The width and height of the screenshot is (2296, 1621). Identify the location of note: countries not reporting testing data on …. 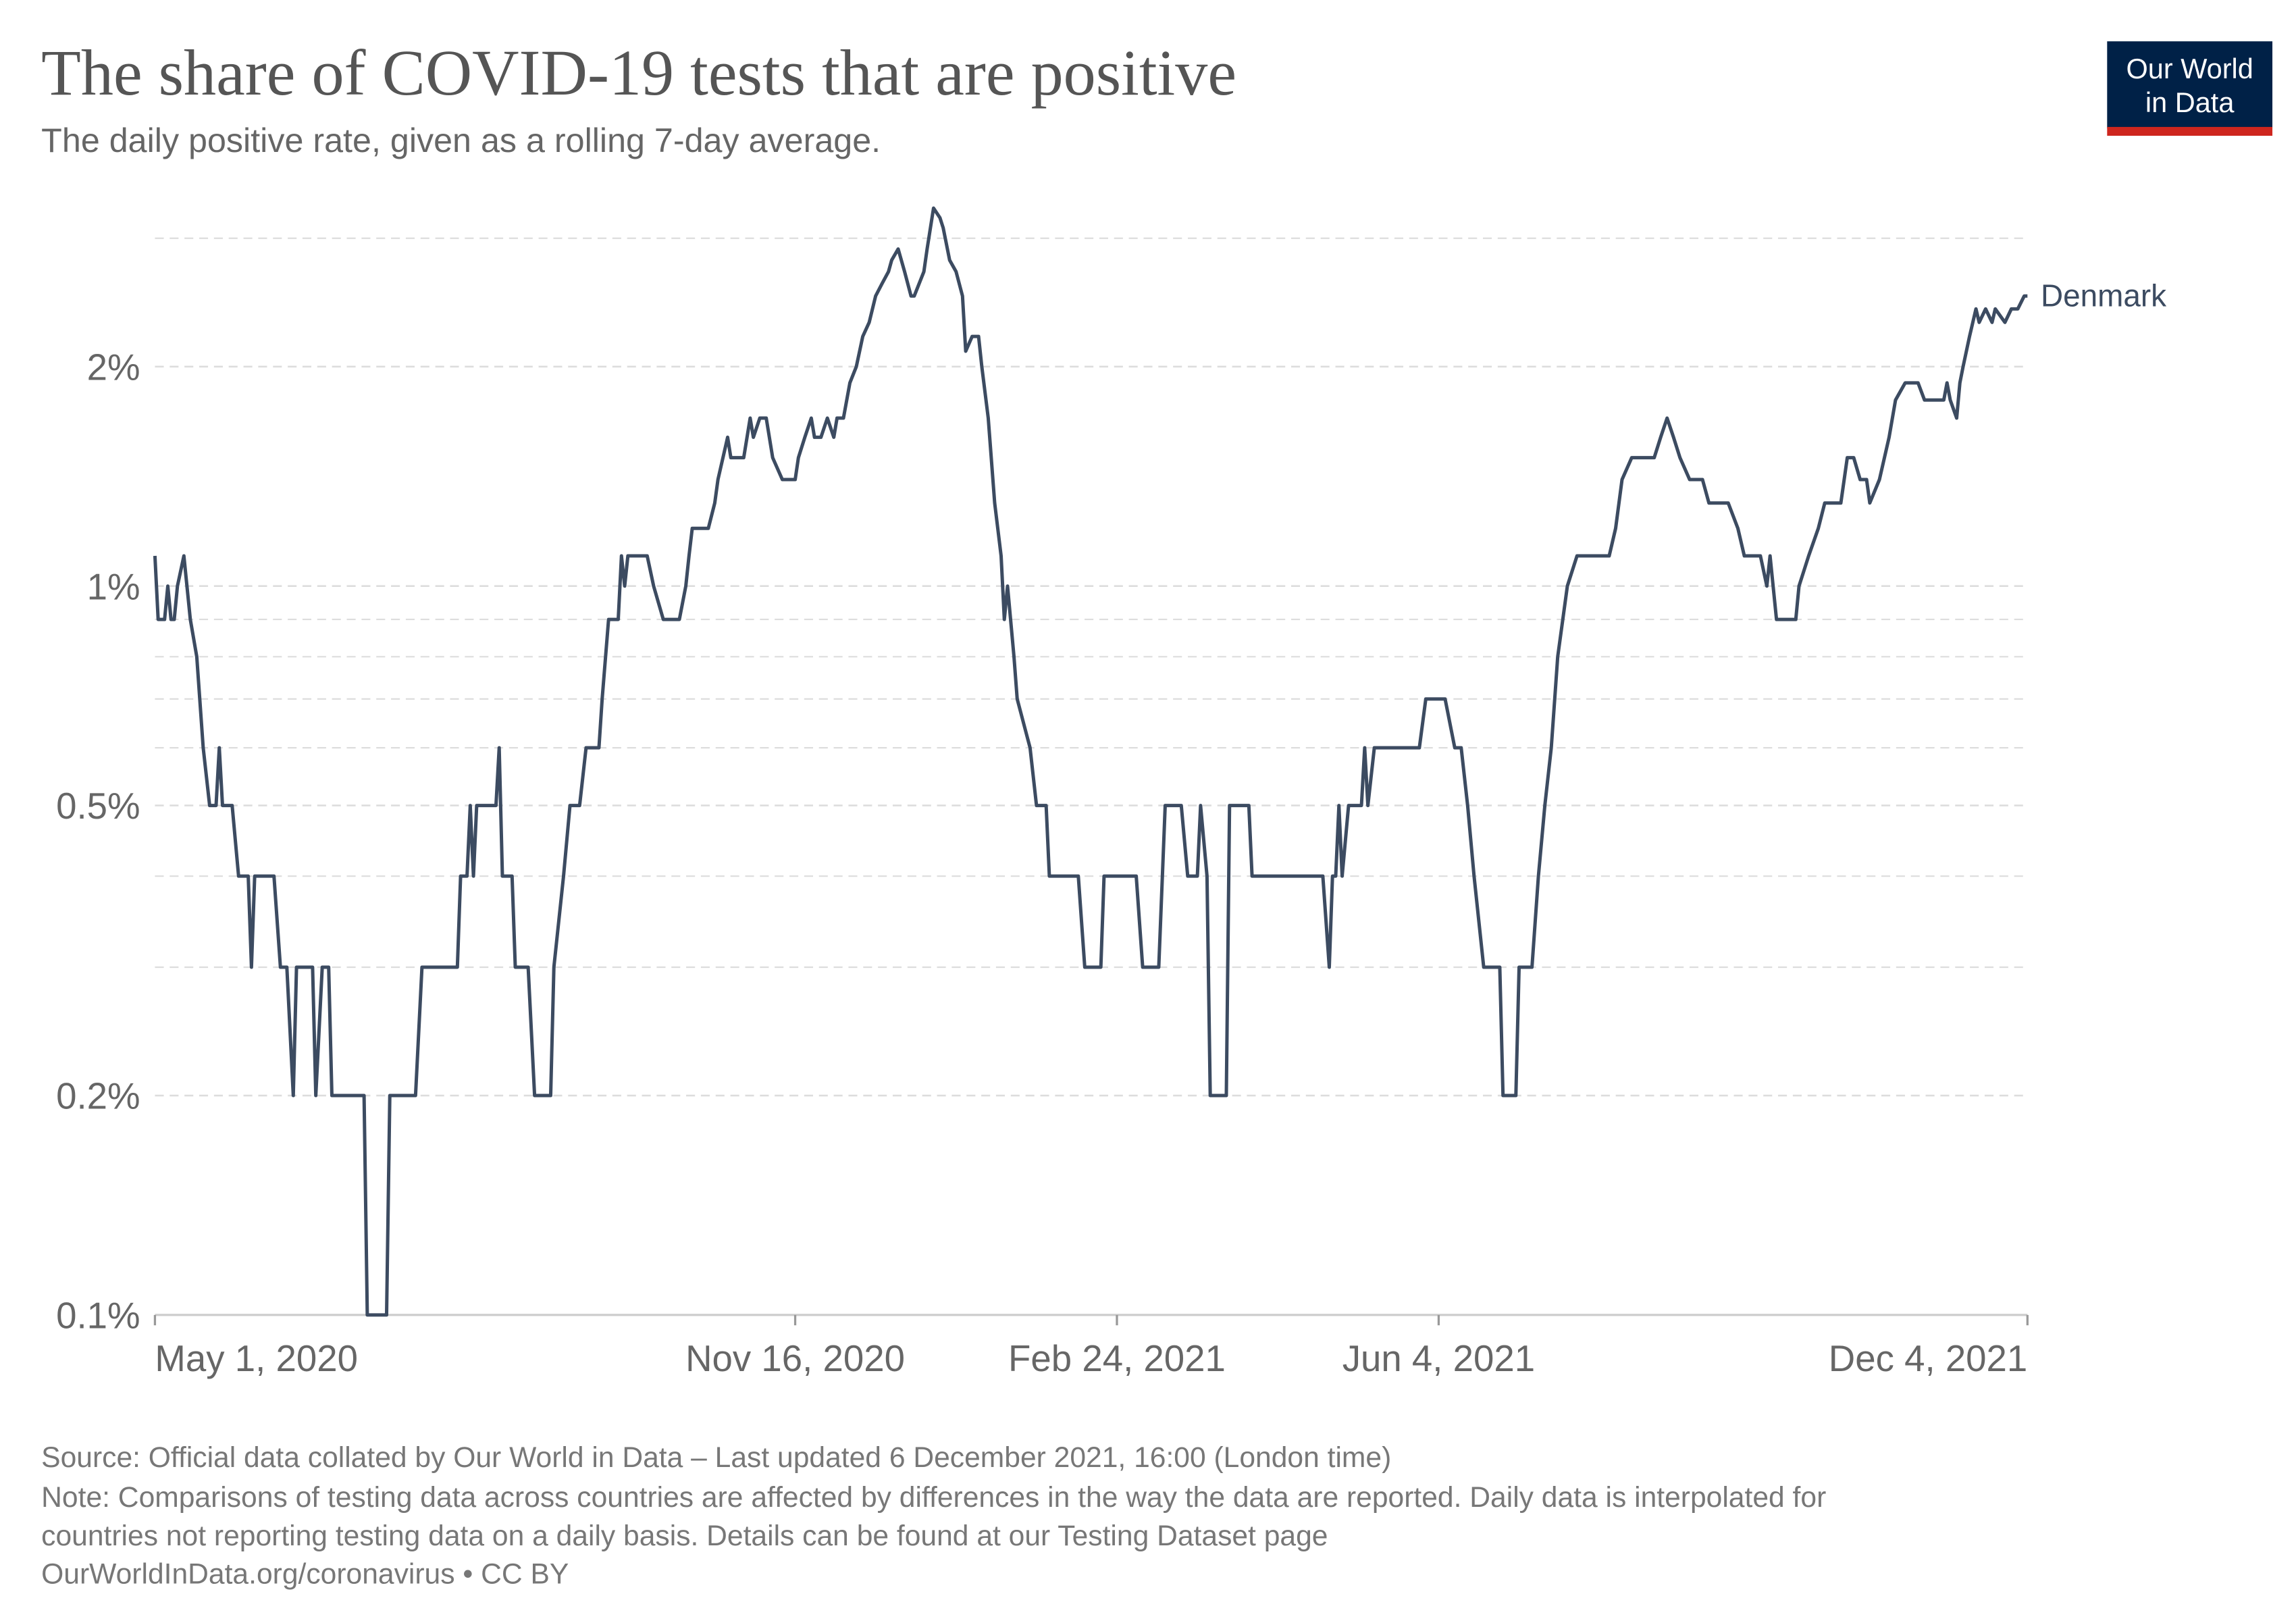
(684, 1536).